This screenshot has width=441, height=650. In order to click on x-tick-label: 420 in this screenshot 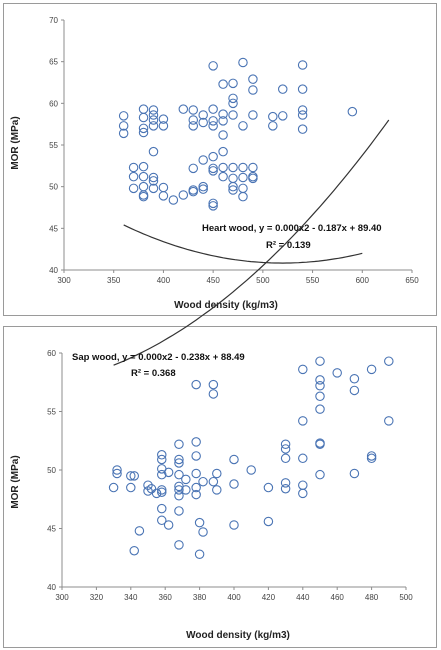, I will do `click(269, 597)`.